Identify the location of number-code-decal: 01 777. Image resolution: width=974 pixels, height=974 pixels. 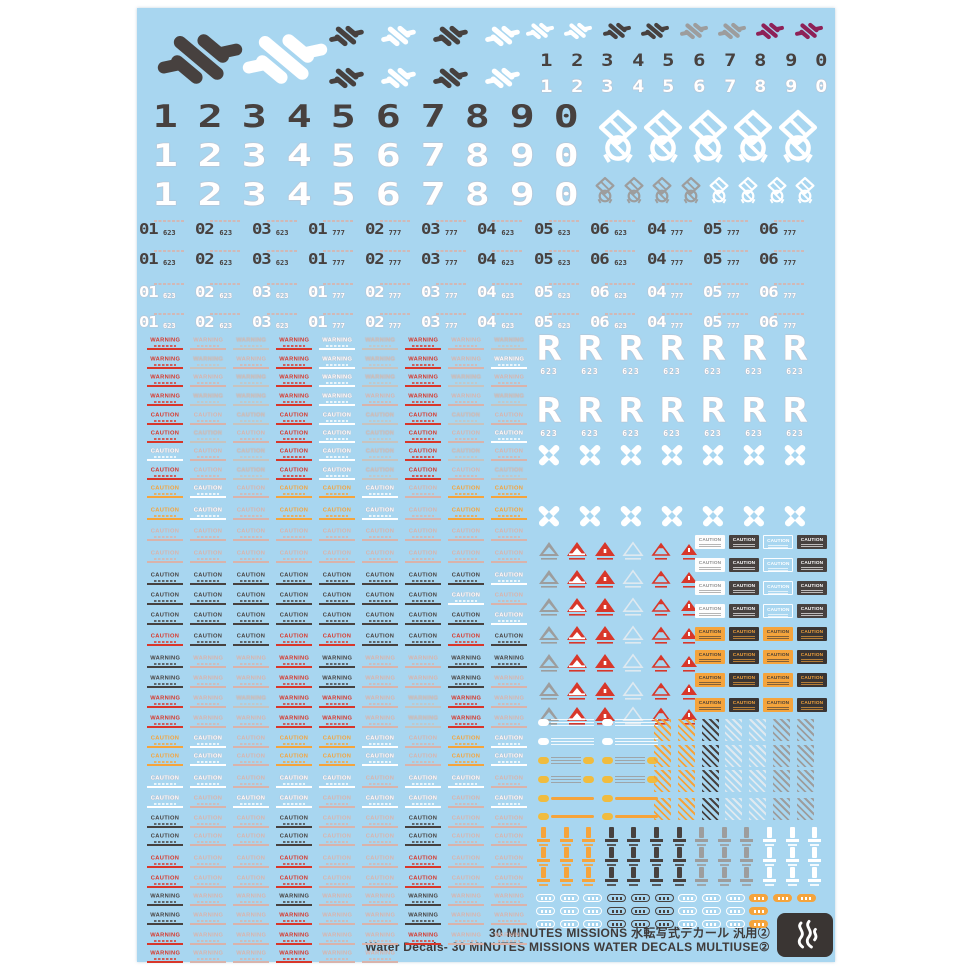
(332, 258).